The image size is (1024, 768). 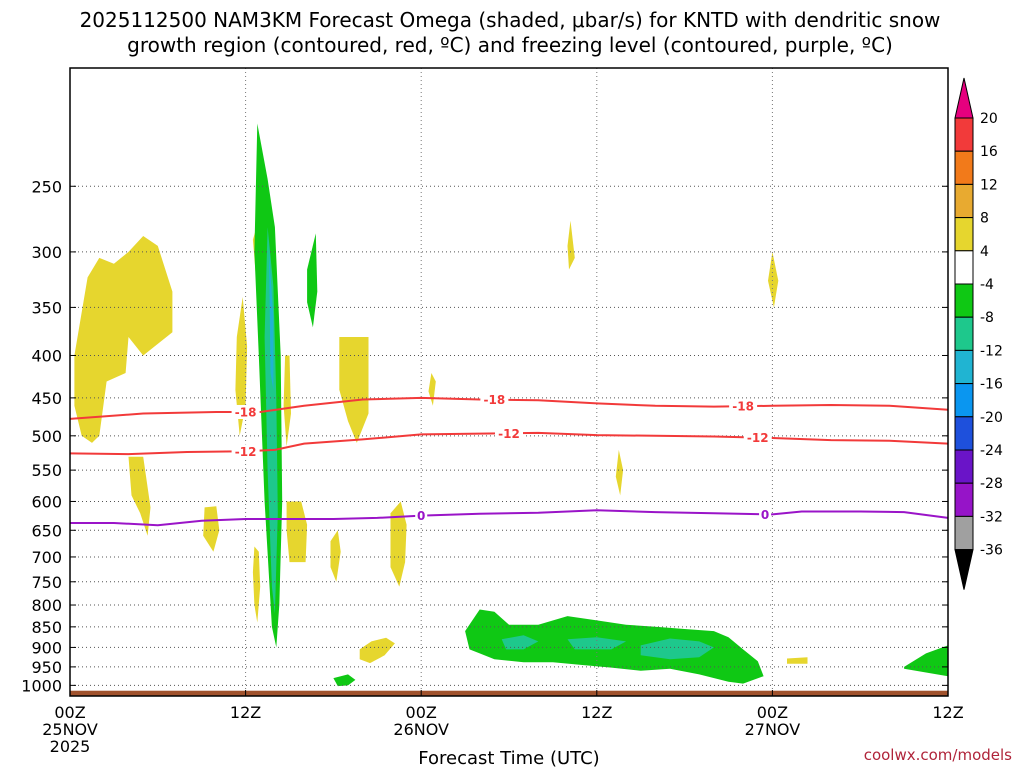 I want to click on y-tick-label-850: 850, so click(x=46, y=627).